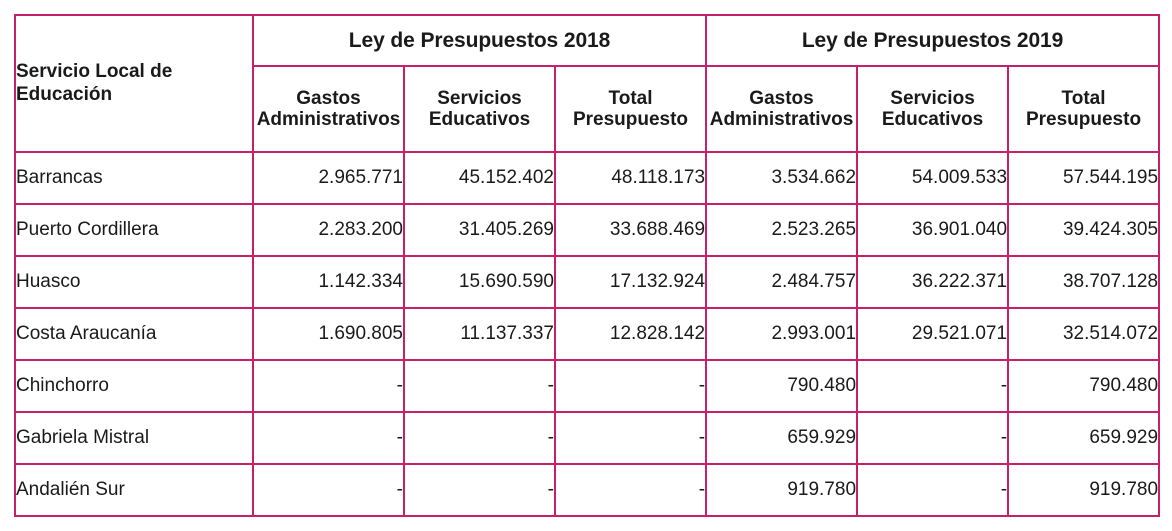  What do you see at coordinates (1084, 178) in the screenshot?
I see `cell-value: 57.544.195` at bounding box center [1084, 178].